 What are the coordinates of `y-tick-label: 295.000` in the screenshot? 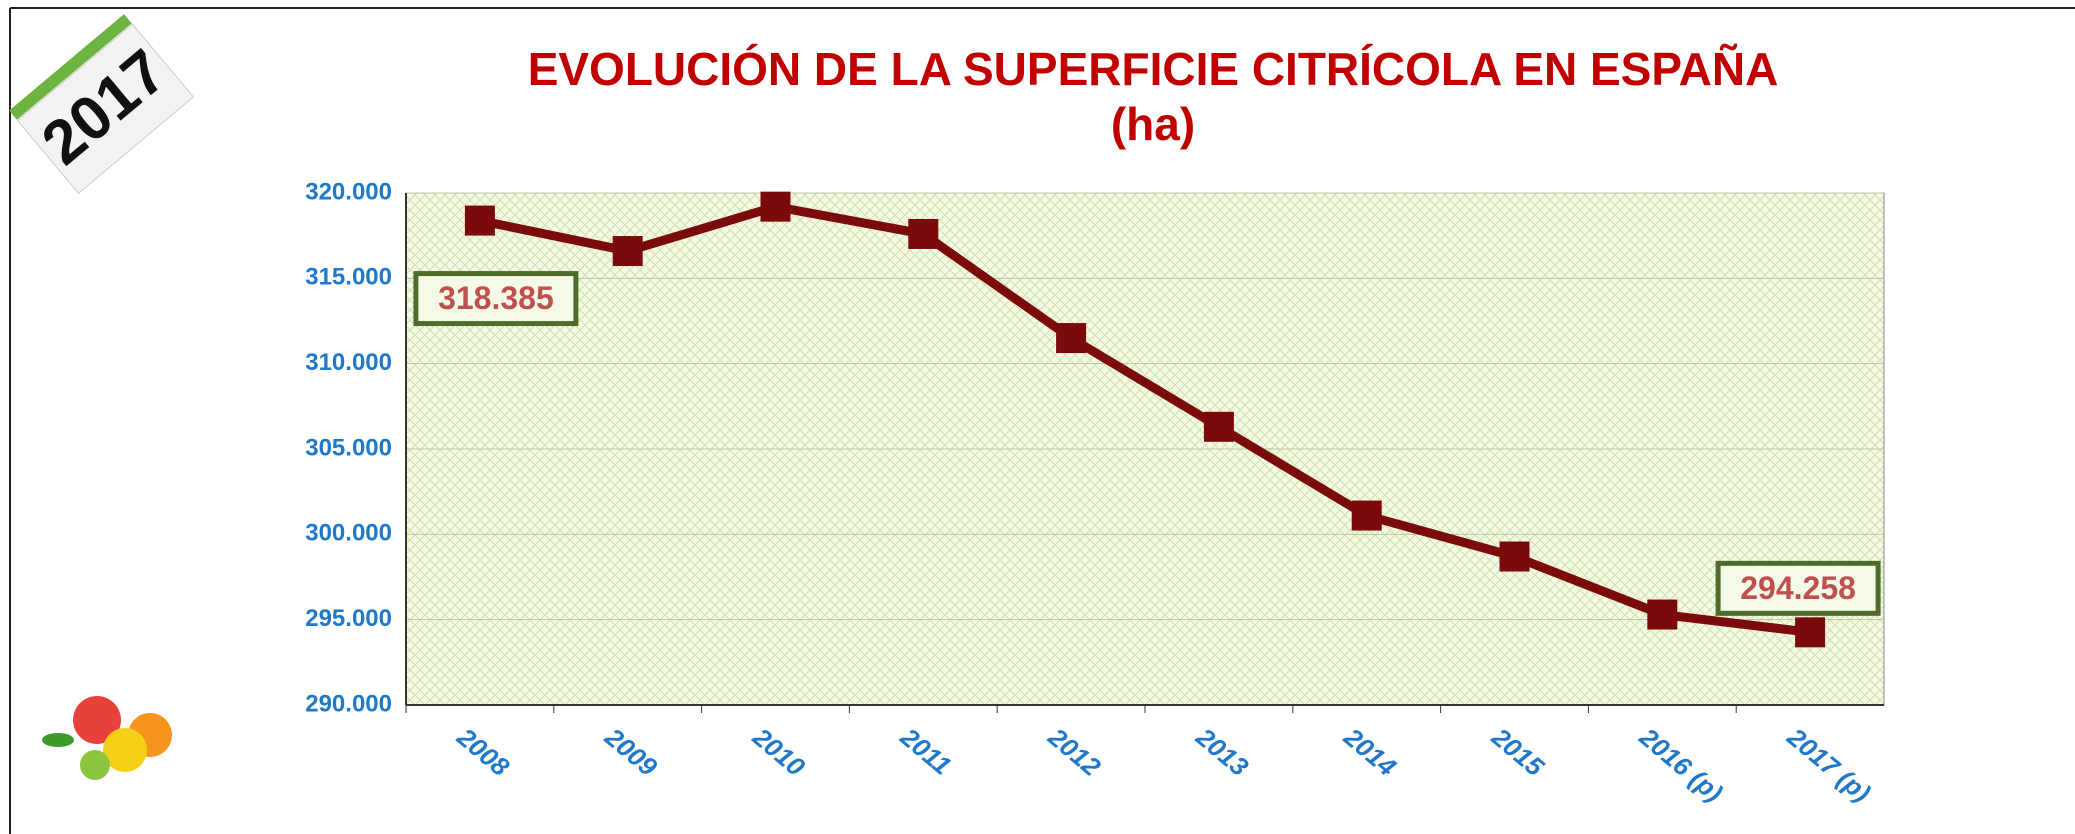 It's located at (348, 618).